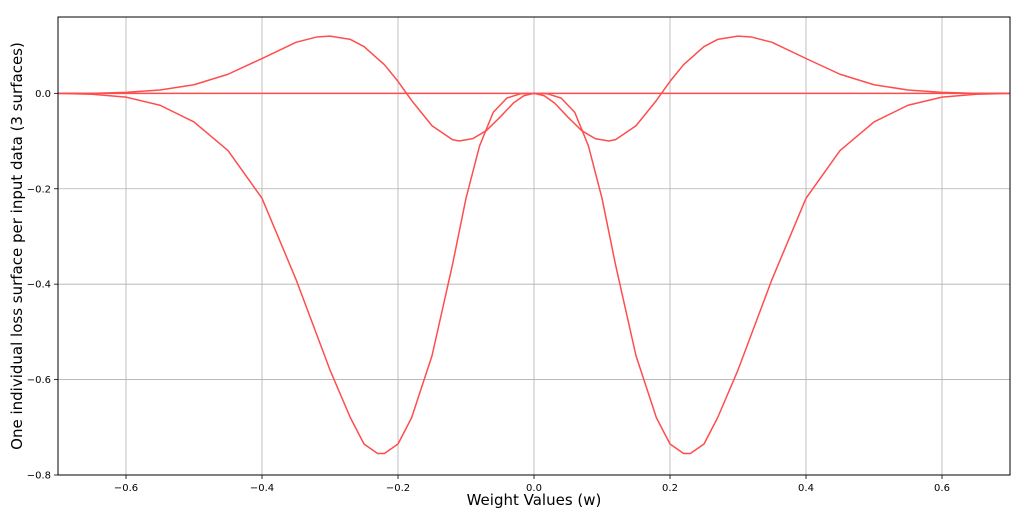  I want to click on y-tick-label: −0.2, so click(39, 189).